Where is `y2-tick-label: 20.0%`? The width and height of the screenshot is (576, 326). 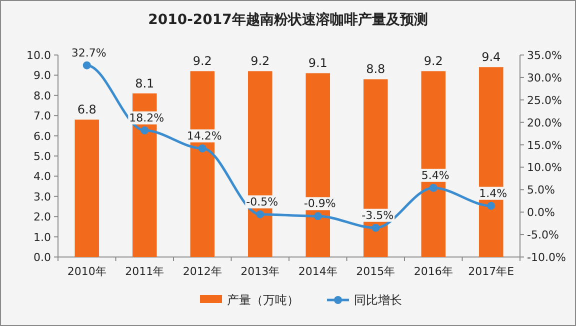
y2-tick-label: 20.0% is located at coordinates (544, 123).